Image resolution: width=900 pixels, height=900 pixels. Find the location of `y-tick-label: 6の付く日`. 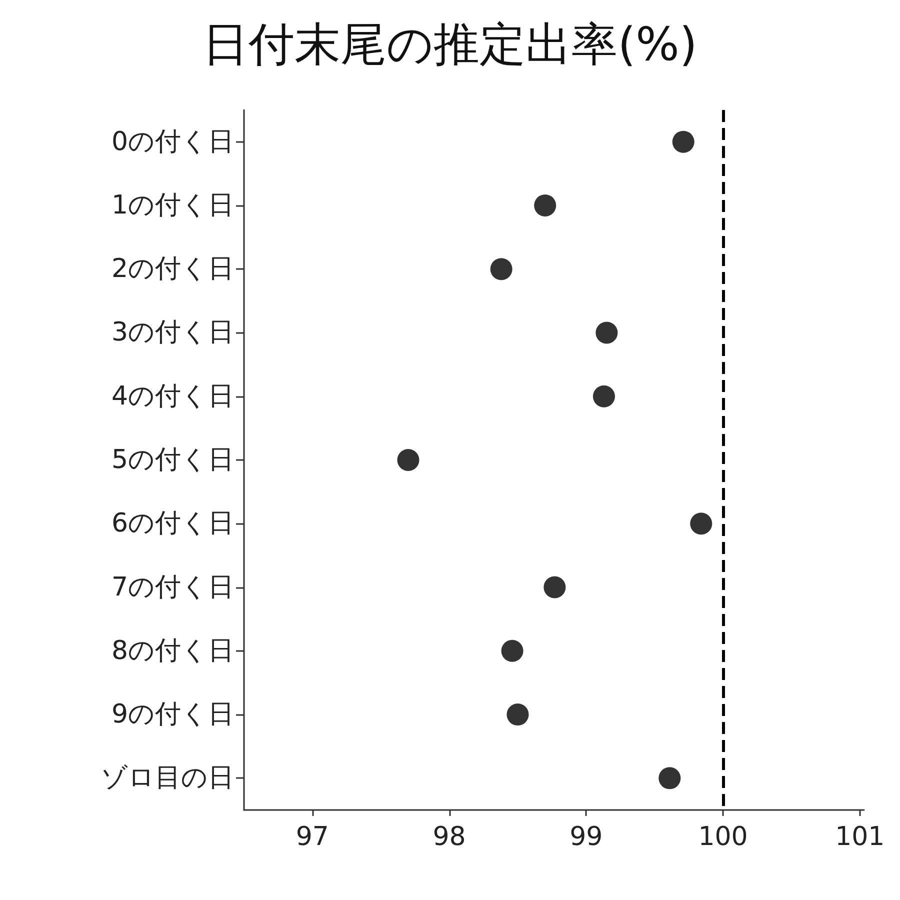

y-tick-label: 6の付く日 is located at coordinates (172, 523).